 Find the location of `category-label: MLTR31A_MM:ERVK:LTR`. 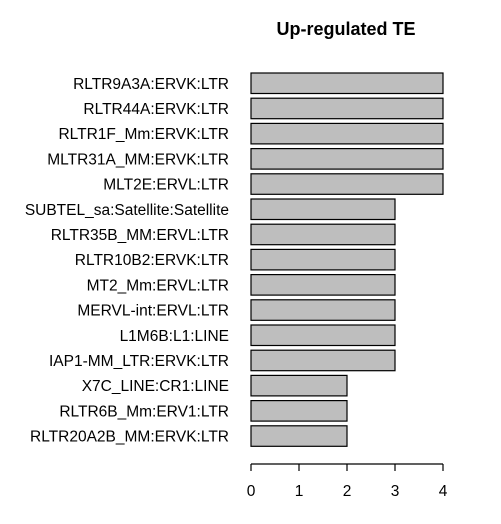

category-label: MLTR31A_MM:ERVK:LTR is located at coordinates (138, 159).